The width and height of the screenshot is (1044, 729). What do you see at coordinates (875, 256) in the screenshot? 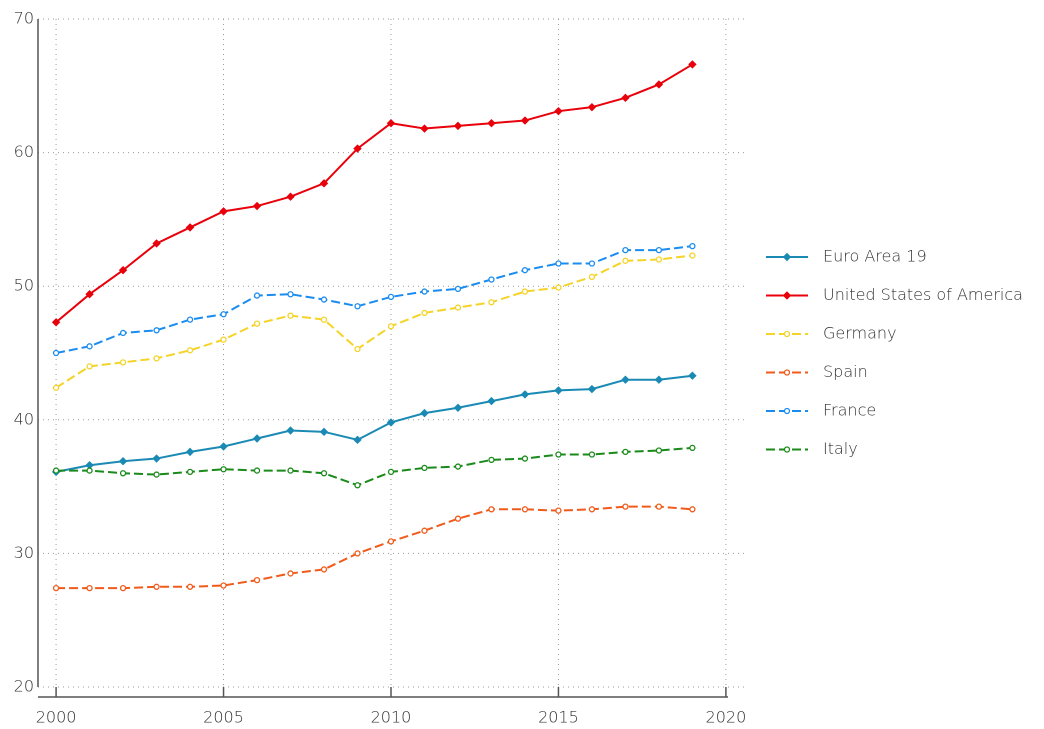
I see `legend-label: Euro Area 19` at bounding box center [875, 256].